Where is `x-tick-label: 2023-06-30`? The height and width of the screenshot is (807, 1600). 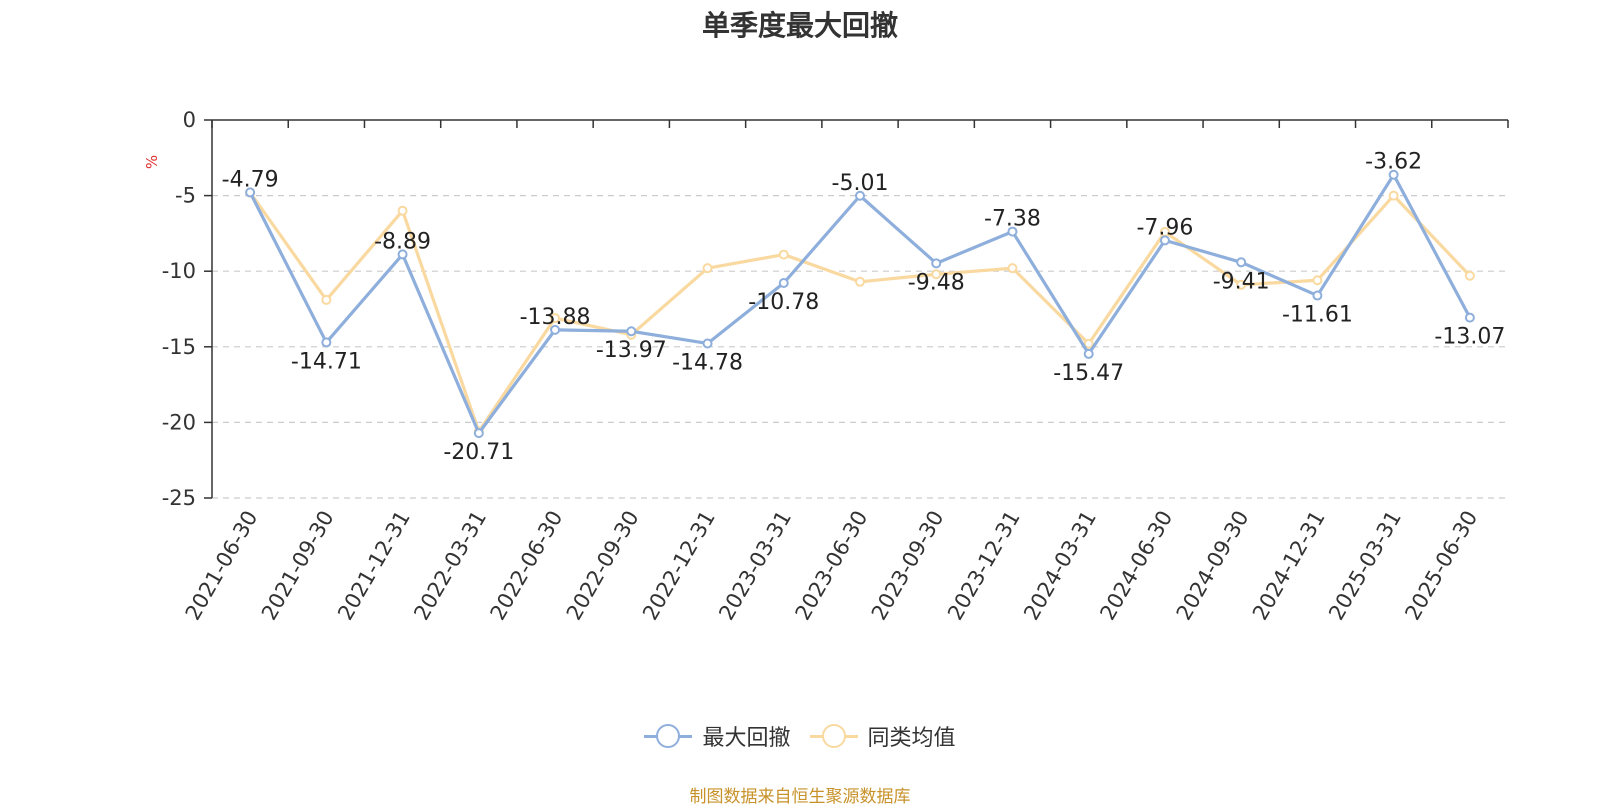
x-tick-label: 2023-06-30 is located at coordinates (832, 566).